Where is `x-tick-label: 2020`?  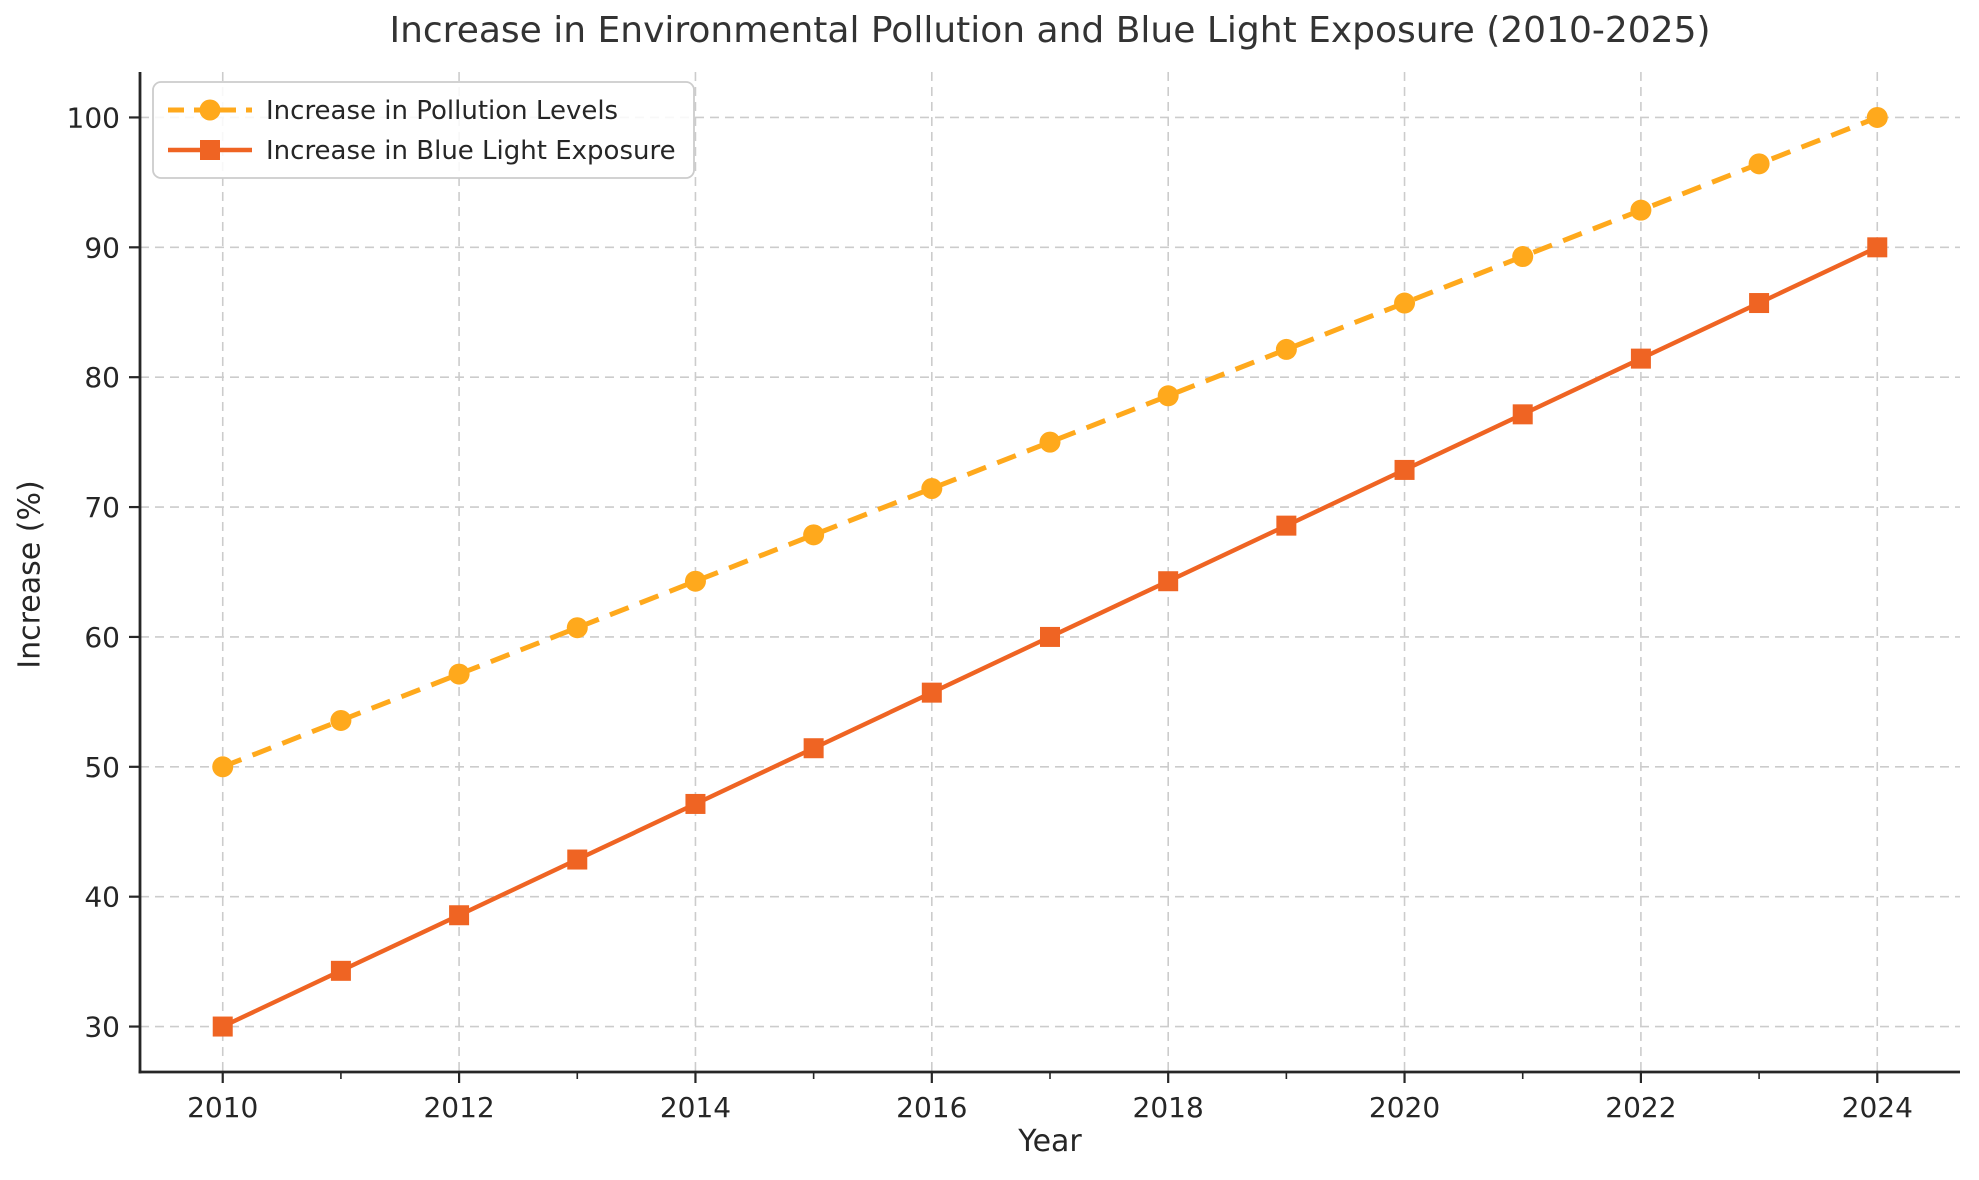 x-tick-label: 2020 is located at coordinates (1404, 1107).